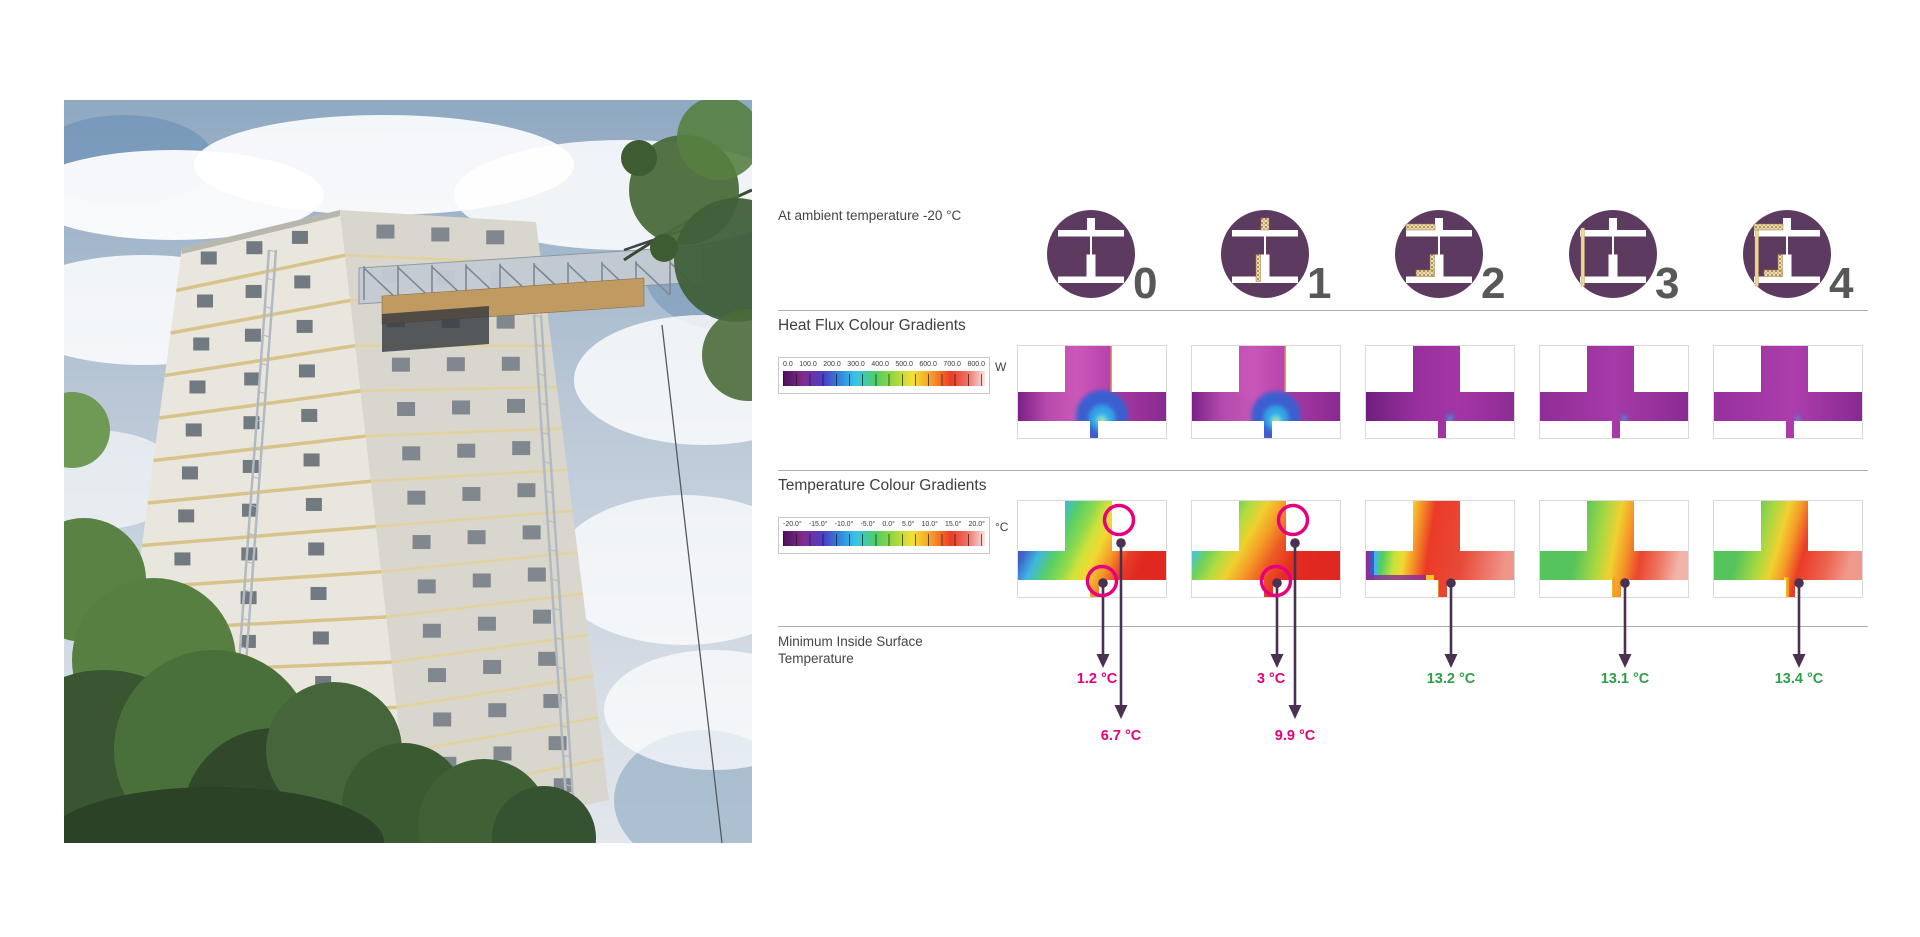 This screenshot has height=937, width=1920. I want to click on min-temp-value-0-junction: 1.2 °C, so click(1097, 679).